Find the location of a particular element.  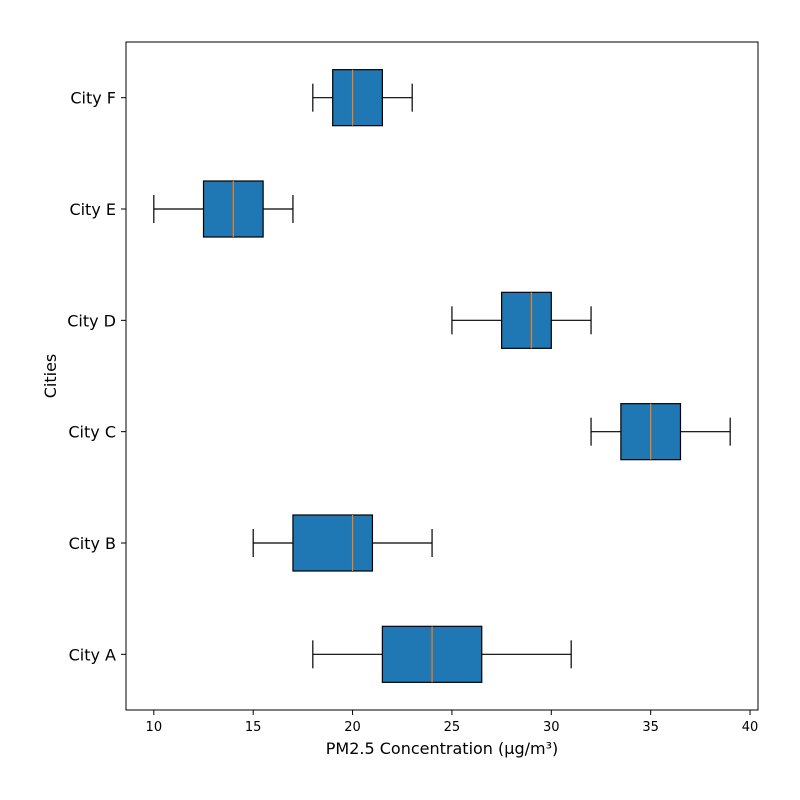

x-tick-label: 35 is located at coordinates (650, 727).